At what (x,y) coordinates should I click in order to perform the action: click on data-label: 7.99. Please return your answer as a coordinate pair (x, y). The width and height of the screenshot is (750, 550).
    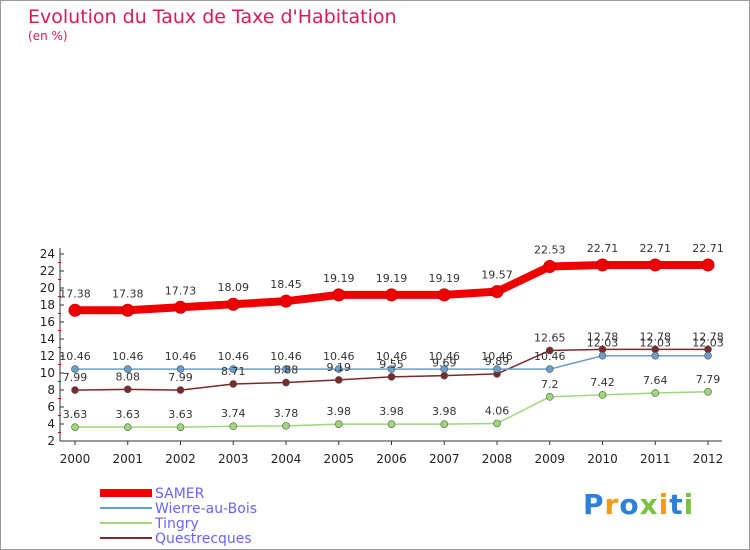
    Looking at the image, I should click on (75, 377).